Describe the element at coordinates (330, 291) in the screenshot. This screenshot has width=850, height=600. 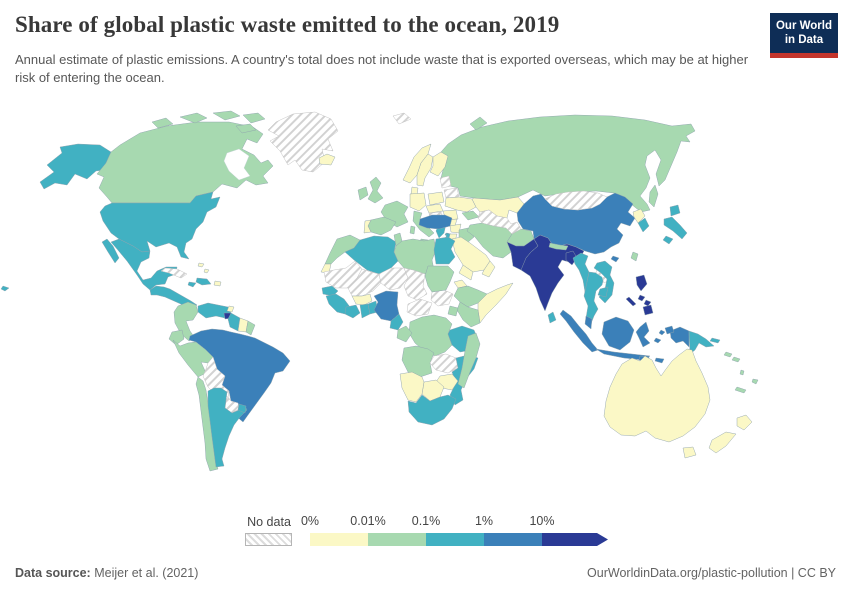
I see `country-senegal` at that location.